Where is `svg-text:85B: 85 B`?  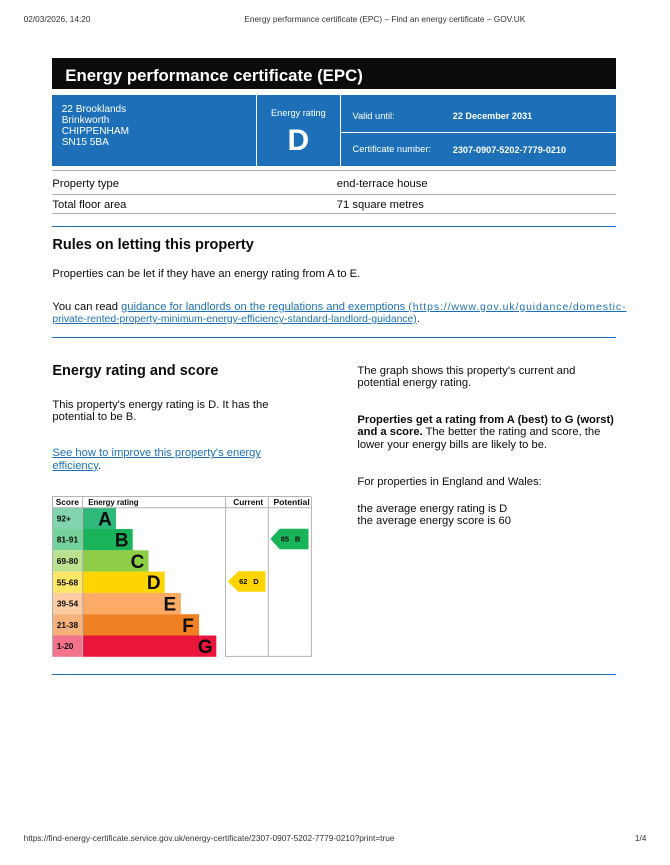
svg-text:85B: 85 B is located at coordinates (291, 538).